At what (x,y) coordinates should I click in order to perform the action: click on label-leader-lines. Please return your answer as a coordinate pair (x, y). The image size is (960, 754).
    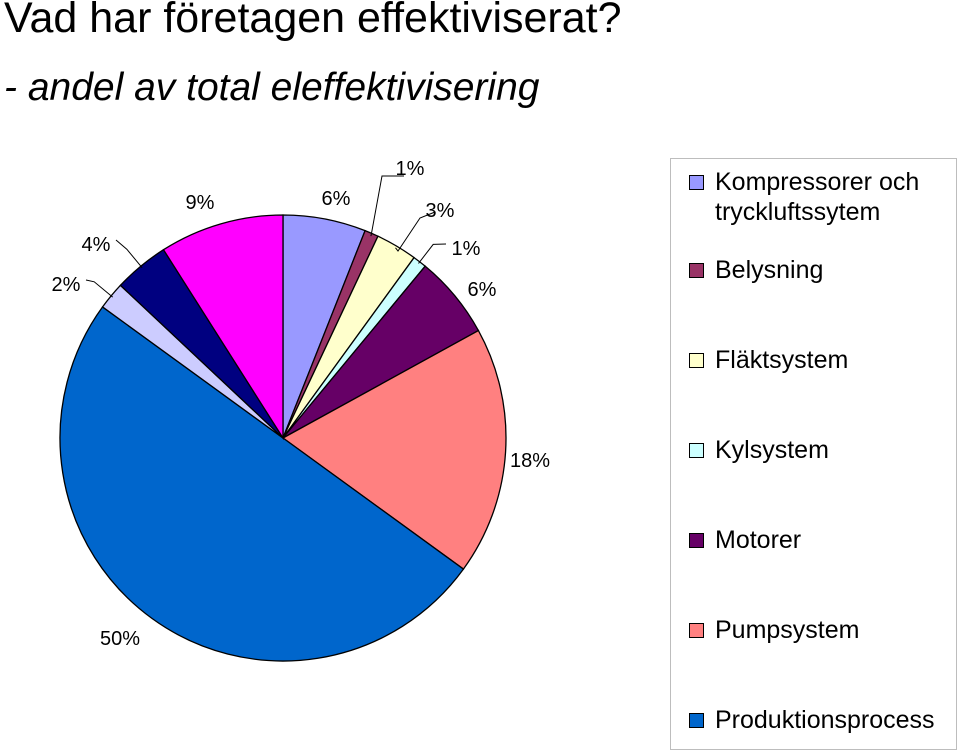
    Looking at the image, I should click on (266, 236).